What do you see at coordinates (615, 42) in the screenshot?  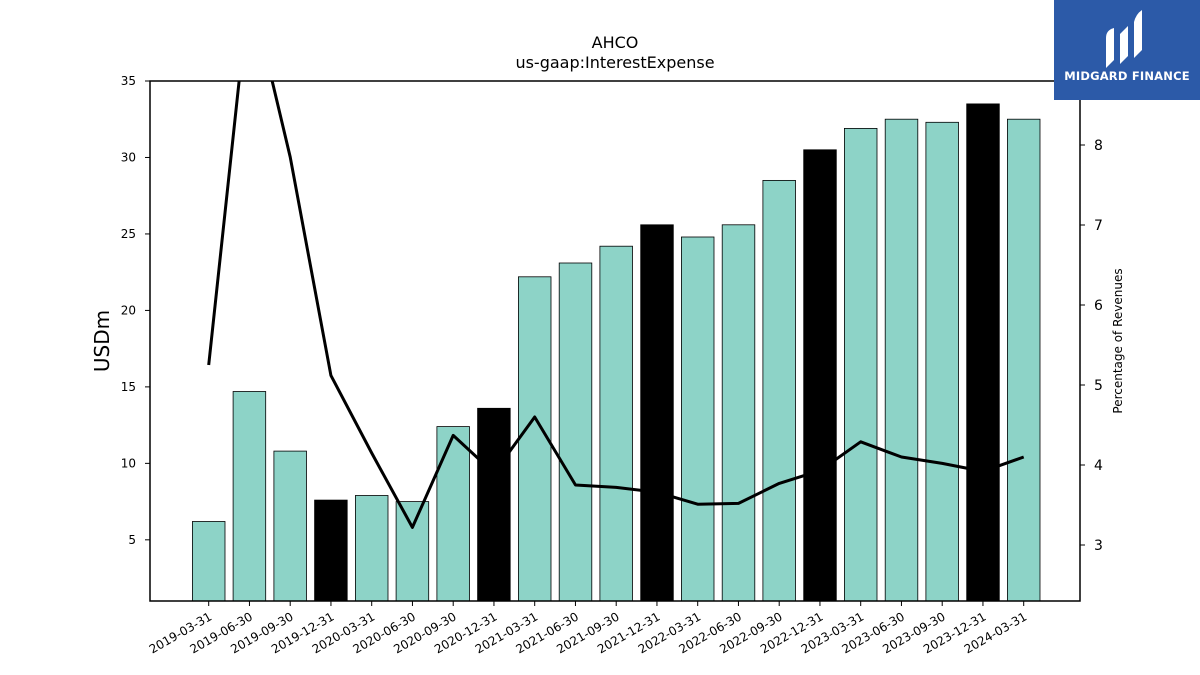 I see `chart-title: AHCO` at bounding box center [615, 42].